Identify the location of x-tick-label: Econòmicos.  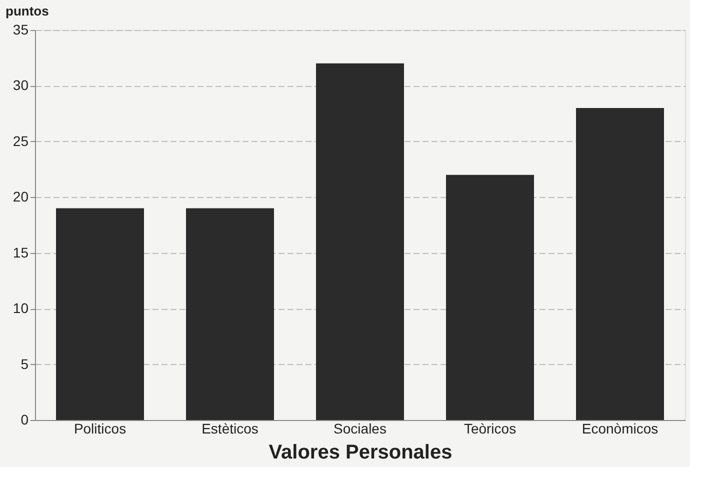
(620, 428).